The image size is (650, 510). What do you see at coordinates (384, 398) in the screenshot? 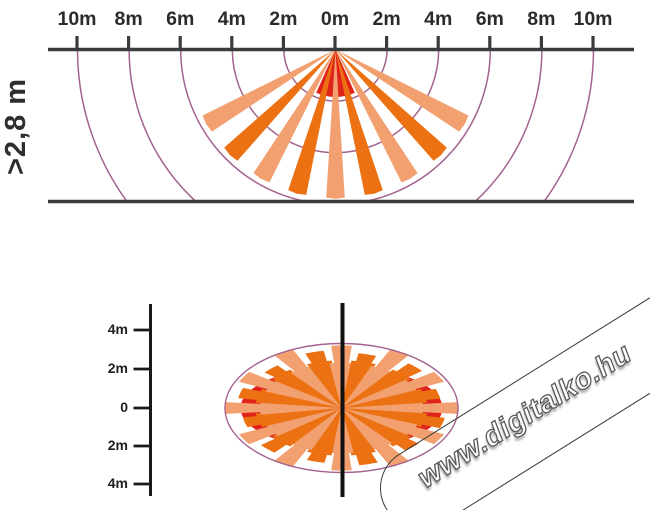
I see `top-wedge-dark-base` at bounding box center [384, 398].